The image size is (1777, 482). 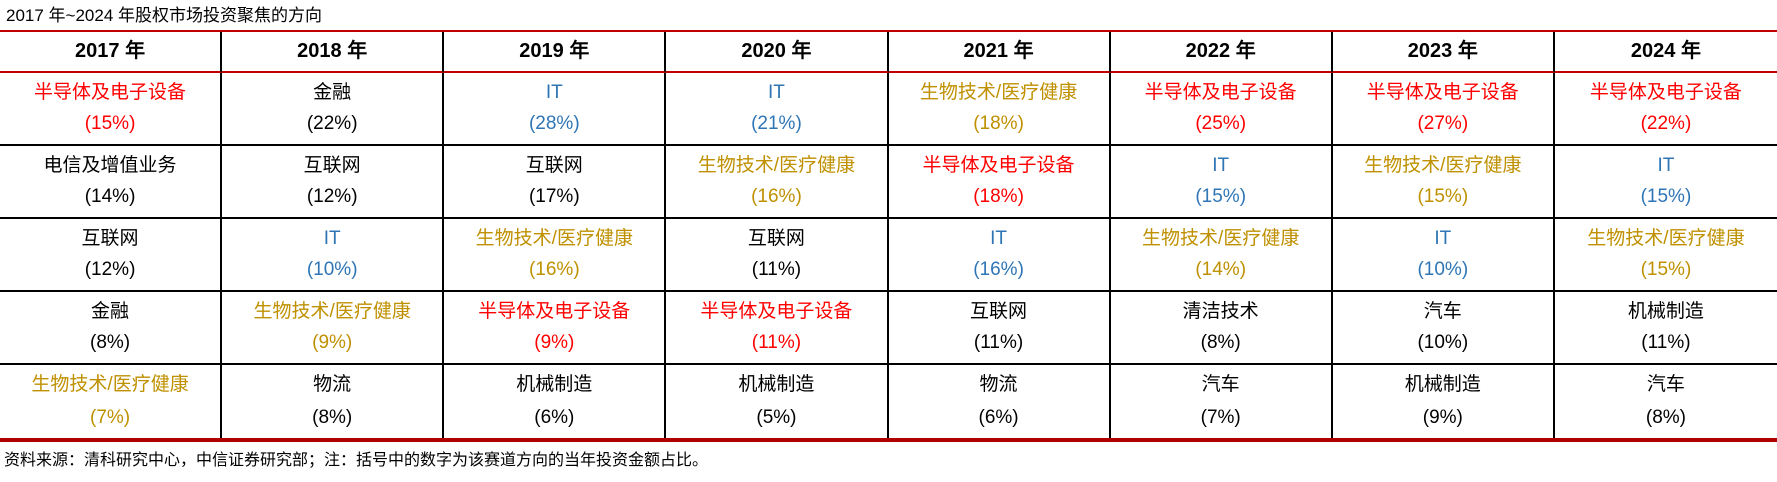 I want to click on table-cell-2017年-rank4: 金融 (8%), so click(x=111, y=328).